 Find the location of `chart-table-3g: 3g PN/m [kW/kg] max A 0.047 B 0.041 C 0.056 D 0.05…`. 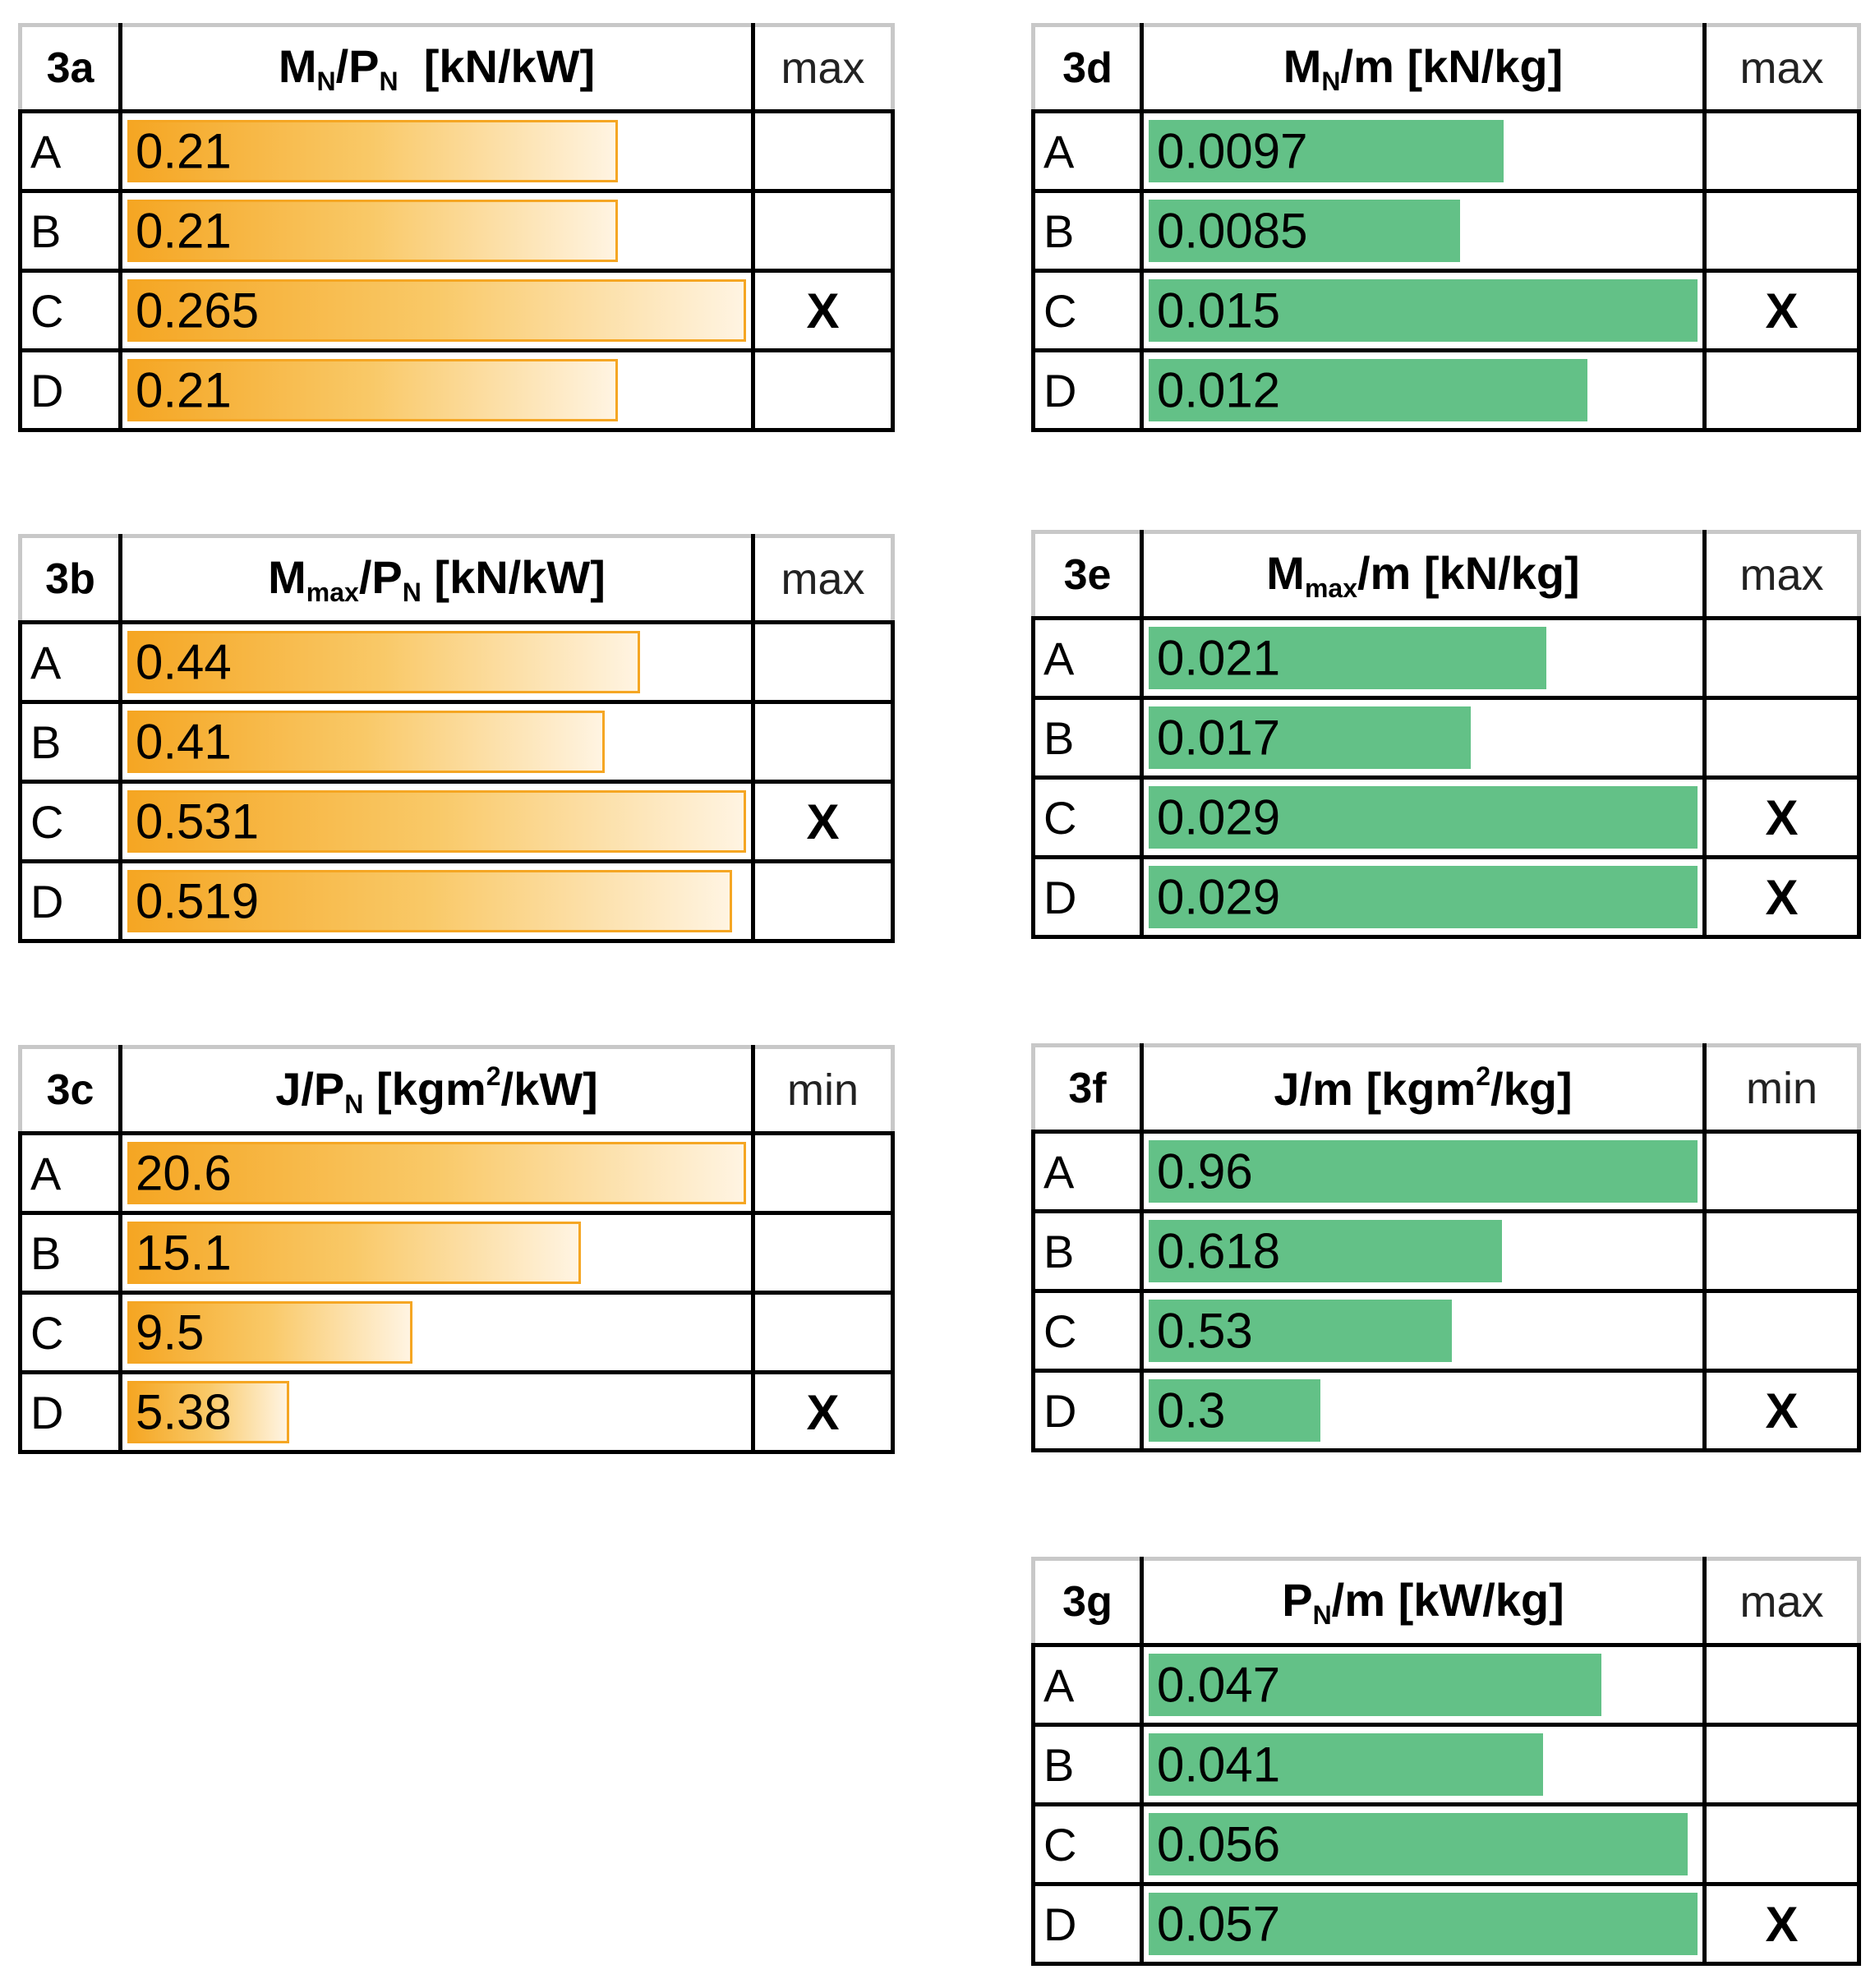

chart-table-3g: 3g PN/m [kW/kg] max A 0.047 B 0.041 C 0.056 D 0.05… is located at coordinates (1446, 1762).